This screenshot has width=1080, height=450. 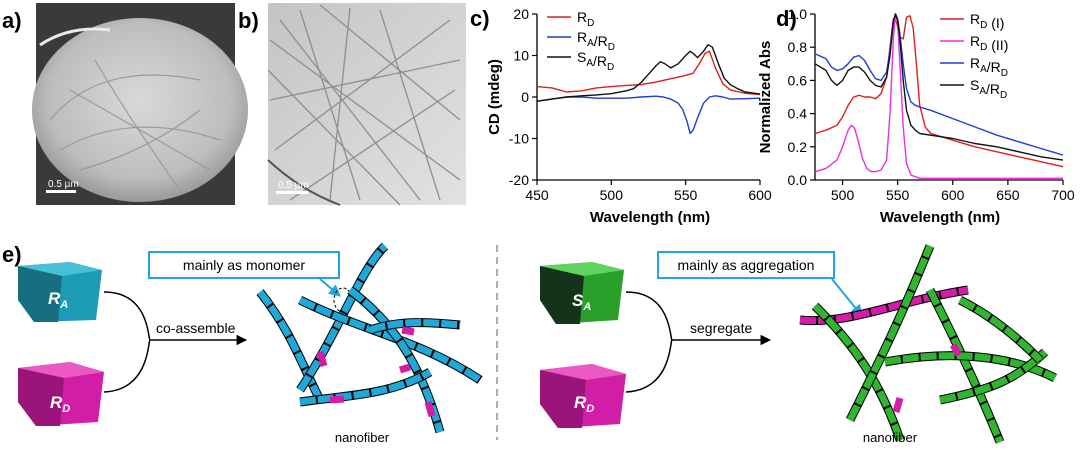 What do you see at coordinates (798, 47) in the screenshot?
I see `y-tick-label: 0.8` at bounding box center [798, 47].